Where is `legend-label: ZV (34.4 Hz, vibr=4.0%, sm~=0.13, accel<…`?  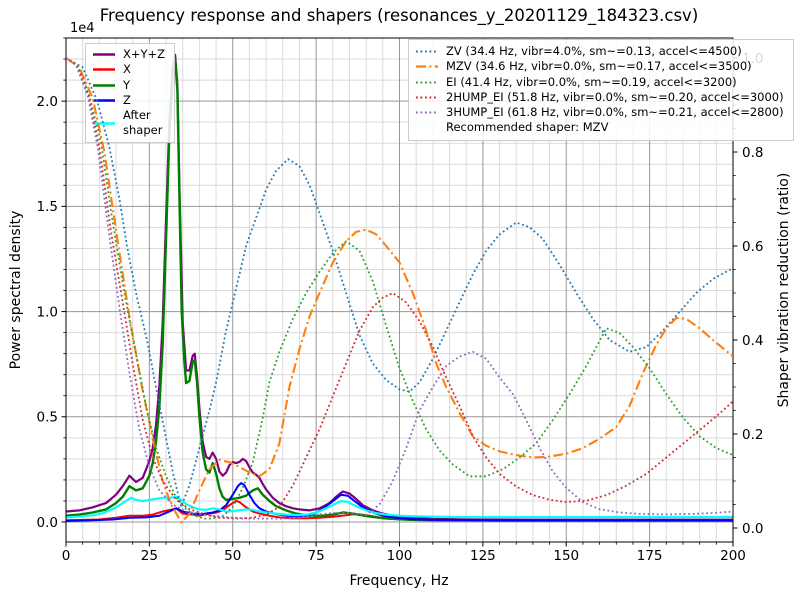
legend-label: ZV (34.4 Hz, vibr=4.0%, sm~=0.13, accel<… is located at coordinates (594, 51).